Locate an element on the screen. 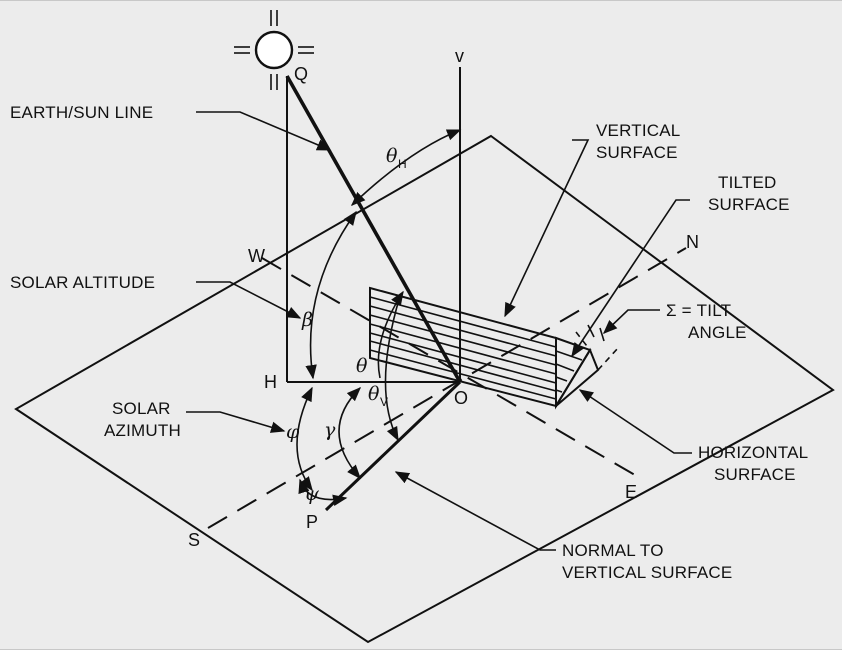  theta-h-label: θ is located at coordinates (392, 156).